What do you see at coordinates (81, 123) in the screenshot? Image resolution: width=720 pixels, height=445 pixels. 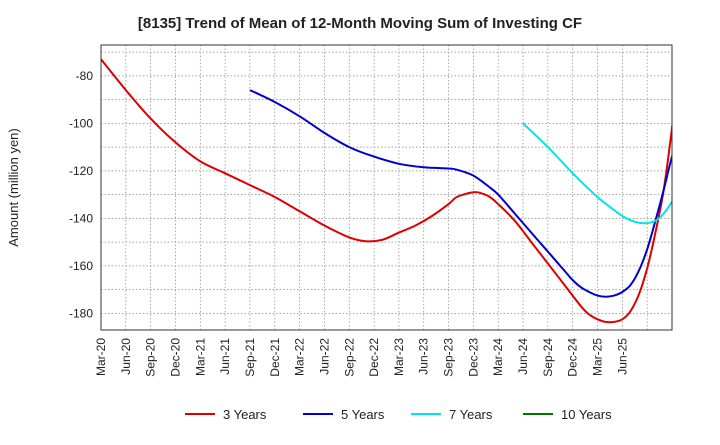 I see `y-tick-label: -100` at bounding box center [81, 123].